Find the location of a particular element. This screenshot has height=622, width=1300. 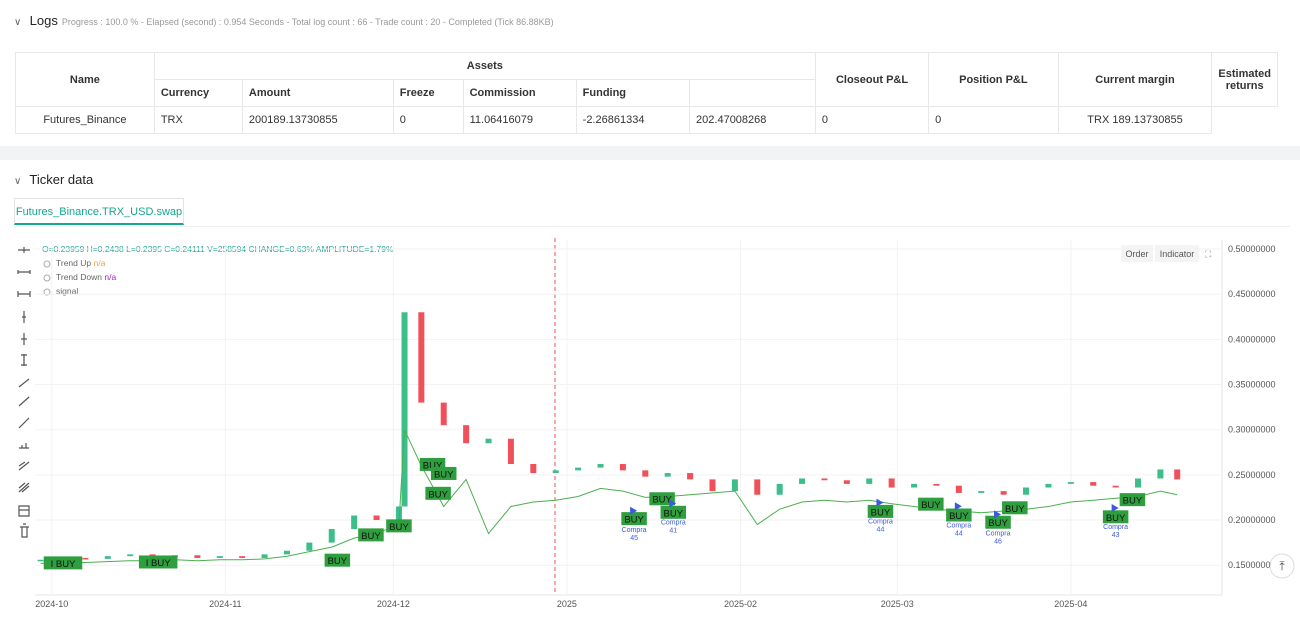

header-cell: Assets is located at coordinates (484, 66).